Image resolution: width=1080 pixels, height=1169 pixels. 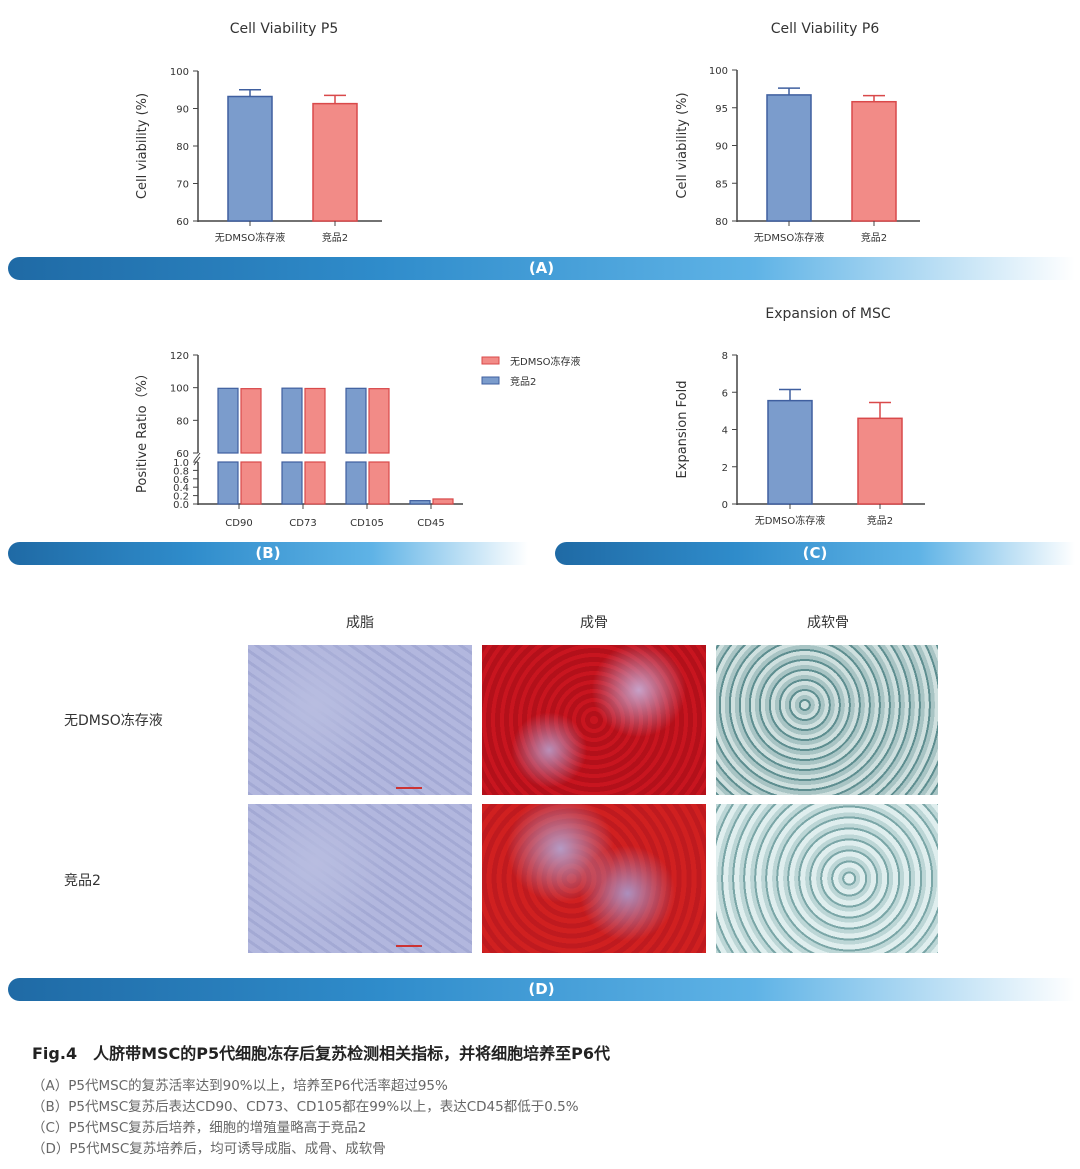 I want to click on chart-title: Cell Viability P6, so click(x=825, y=29).